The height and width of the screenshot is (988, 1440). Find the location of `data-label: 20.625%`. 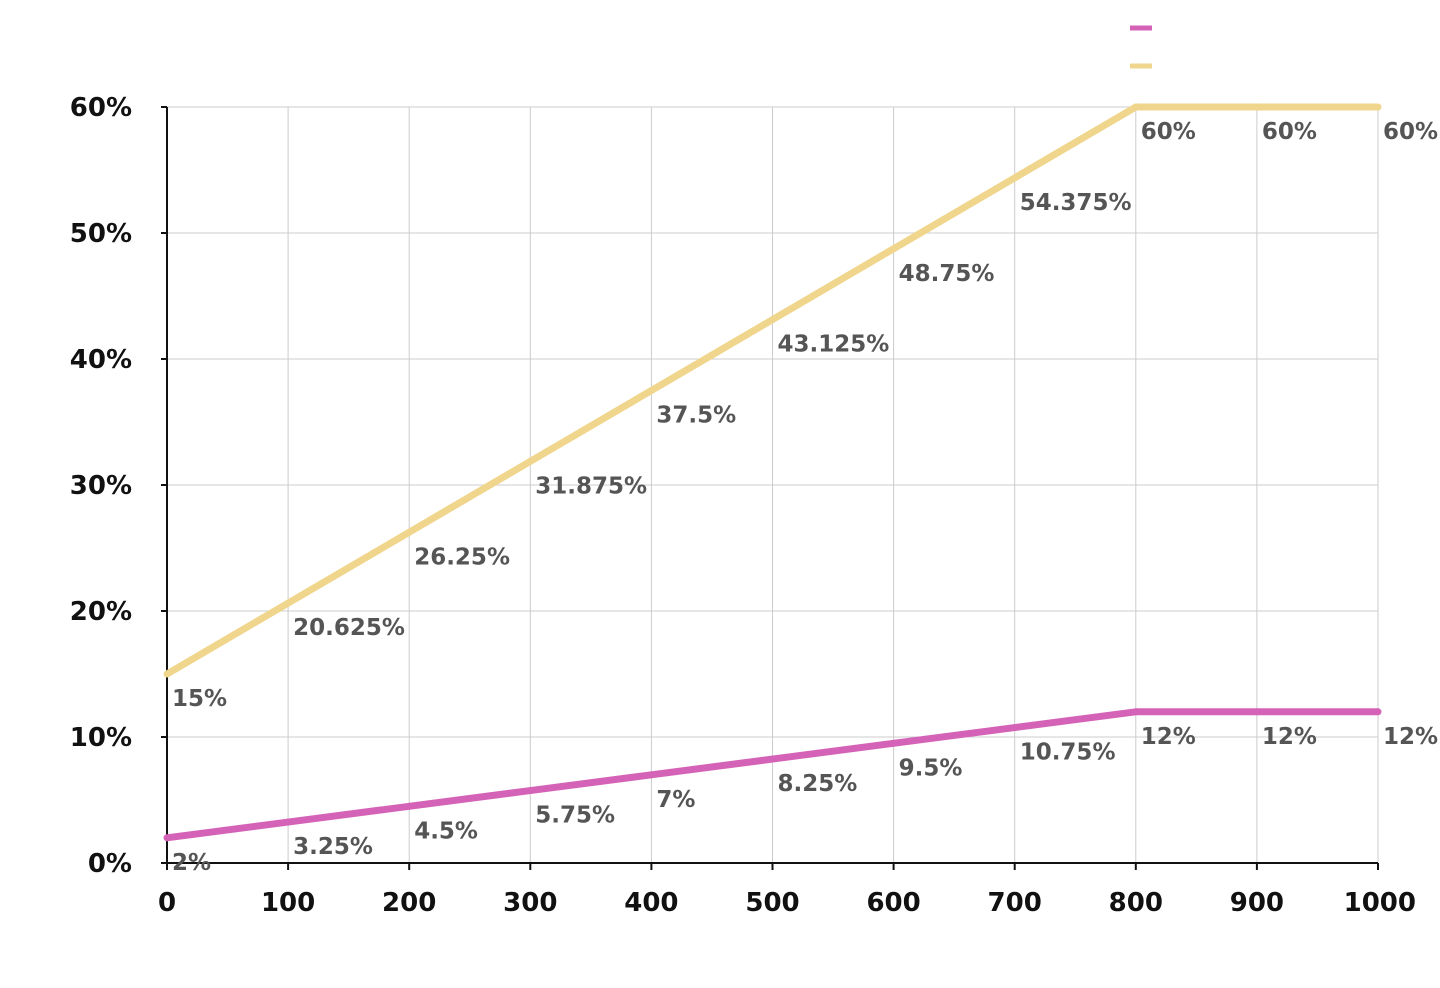

data-label: 20.625% is located at coordinates (349, 628).